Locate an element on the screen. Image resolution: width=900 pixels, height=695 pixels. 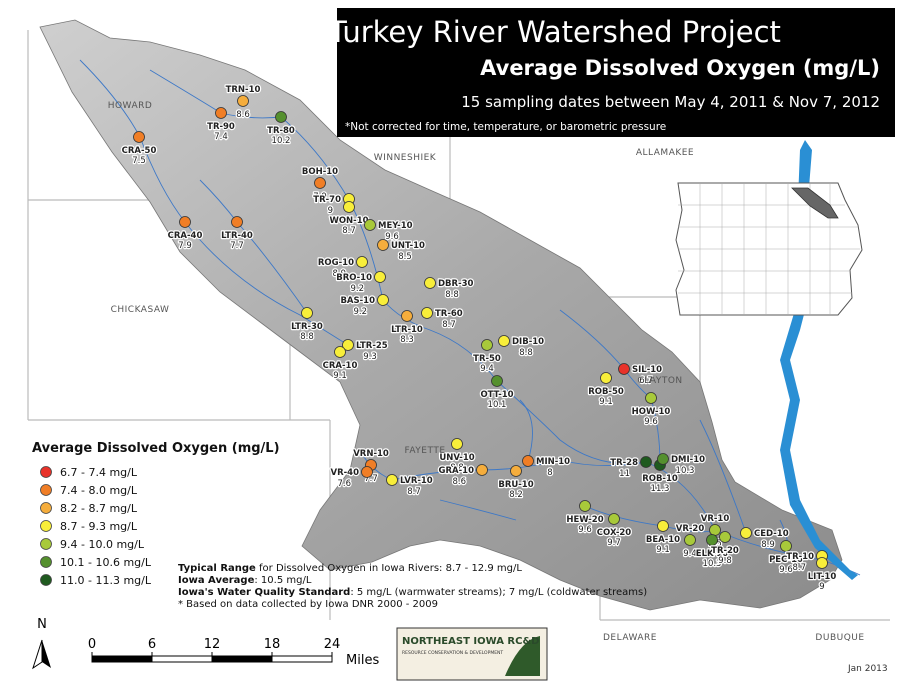
note: Iowa Average: 10.5 mg/L is located at coordinates (245, 580).